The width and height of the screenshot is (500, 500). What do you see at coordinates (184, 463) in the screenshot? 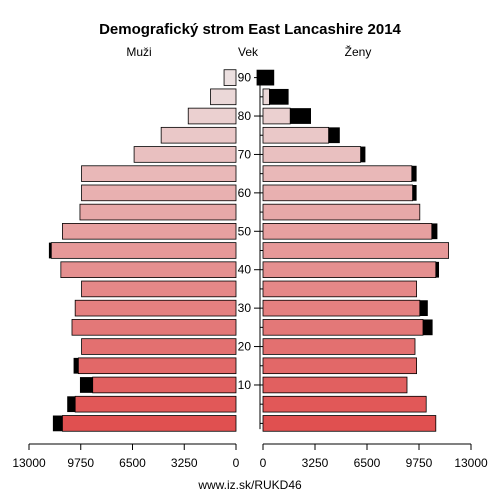
I see `male-x-tick-label: 3250` at bounding box center [184, 463].